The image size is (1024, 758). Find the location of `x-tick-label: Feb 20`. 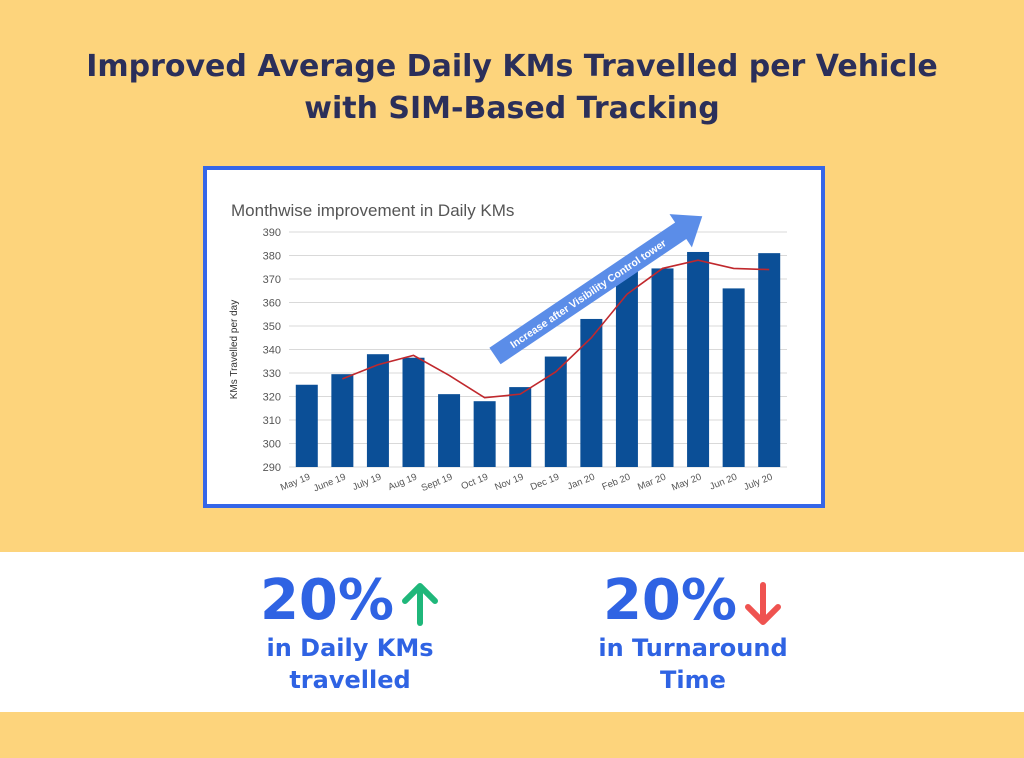

x-tick-label: Feb 20 is located at coordinates (617, 482).